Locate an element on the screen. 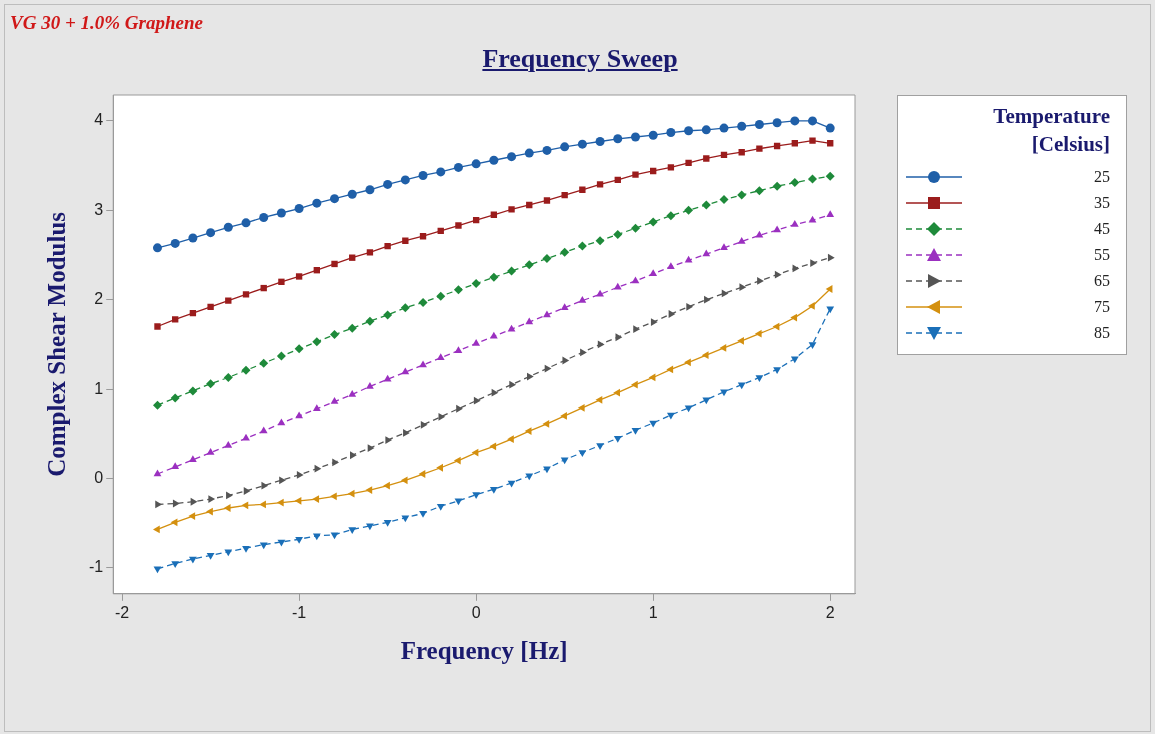 Image resolution: width=1155 pixels, height=734 pixels. text: VG 30 + 1.0% Graphene is located at coordinates (106, 23).